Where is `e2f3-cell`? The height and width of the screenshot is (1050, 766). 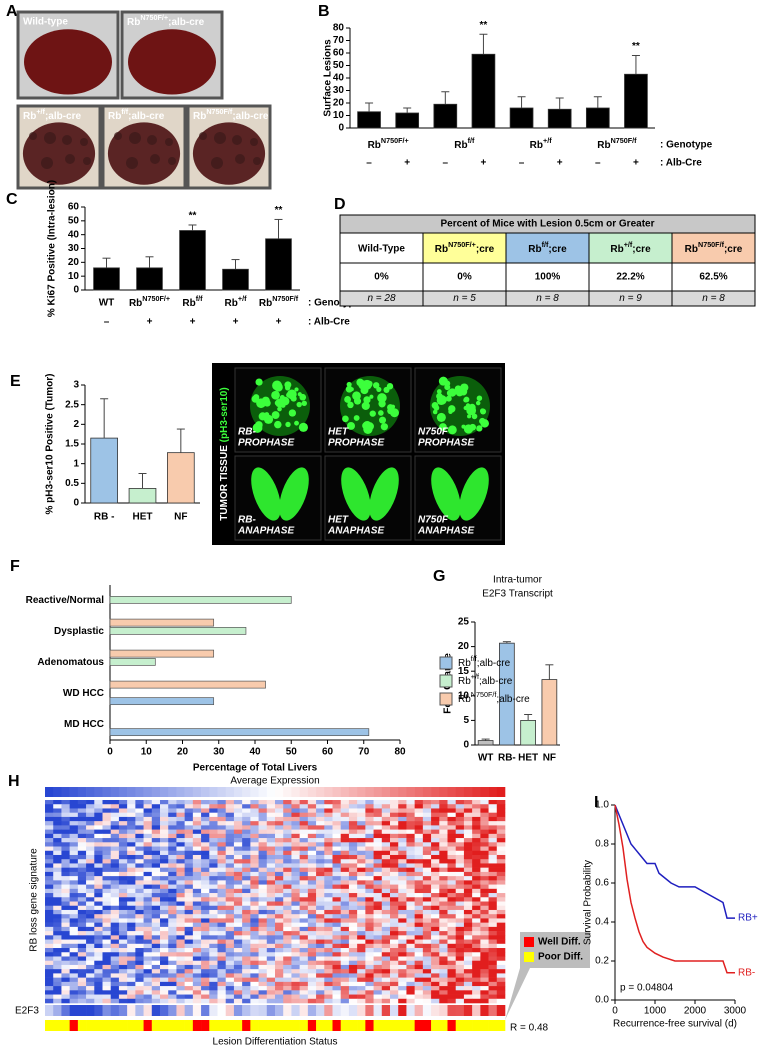
e2f3-cell is located at coordinates (139, 1010).